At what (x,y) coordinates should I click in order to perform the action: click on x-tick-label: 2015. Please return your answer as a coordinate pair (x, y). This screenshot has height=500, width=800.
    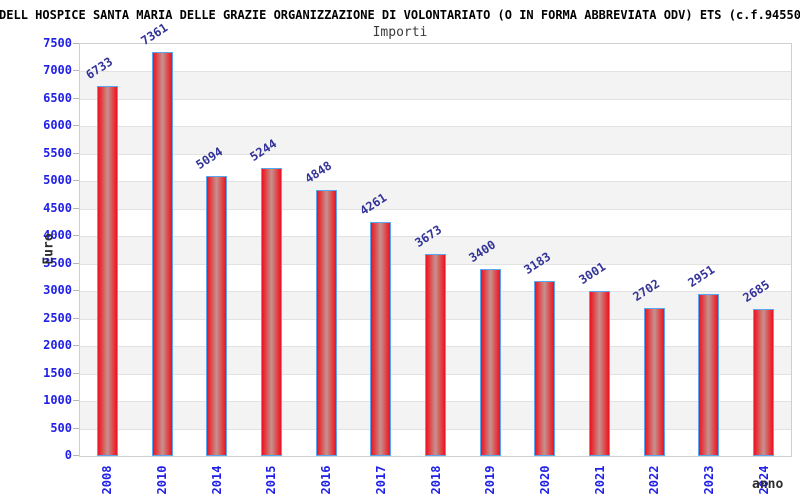
    Looking at the image, I should click on (271, 480).